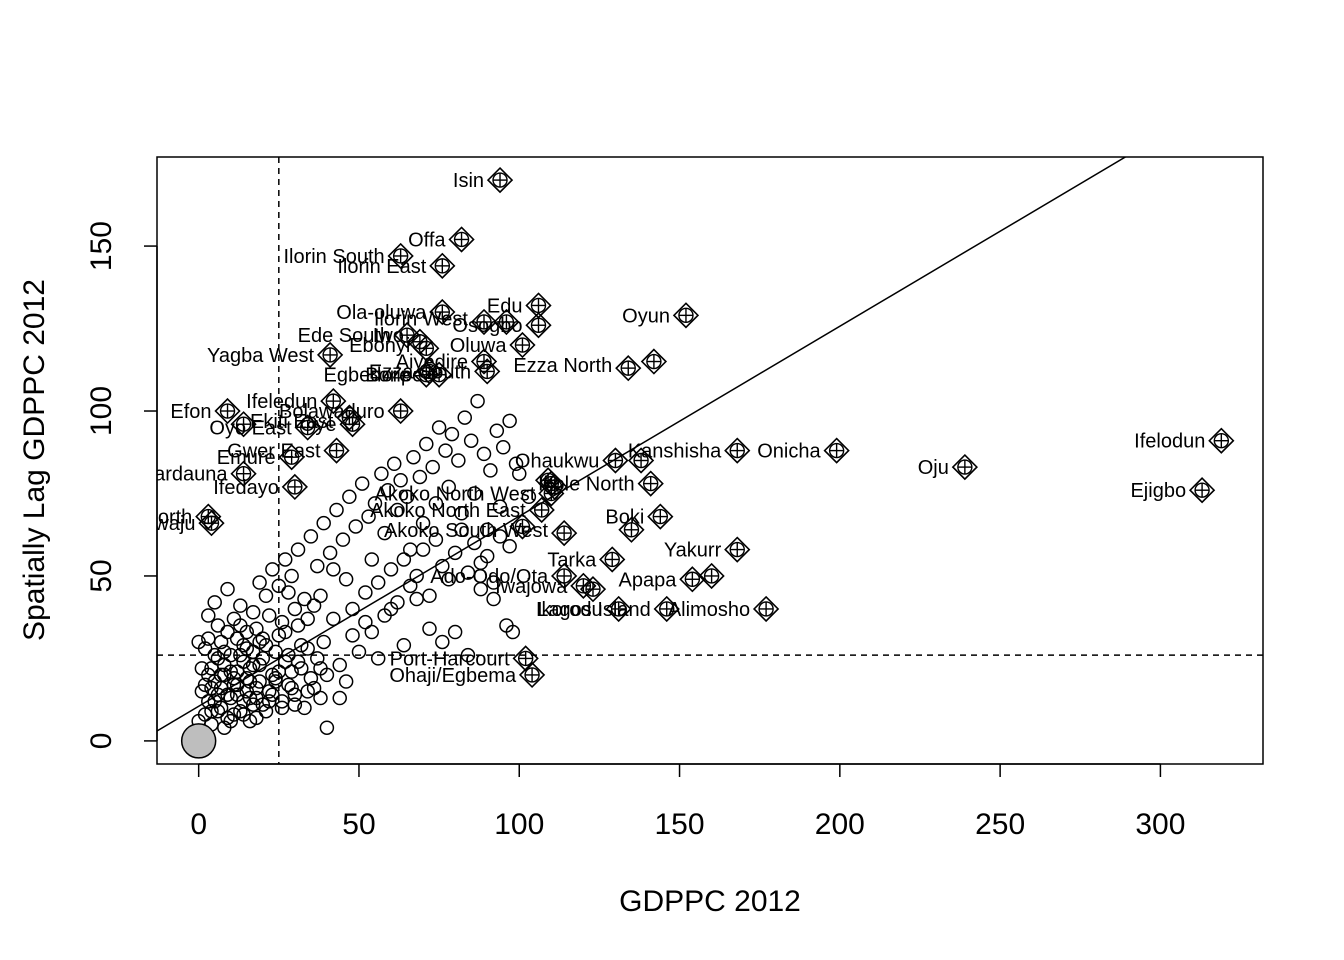  What do you see at coordinates (157, 524) in the screenshot?
I see `point-label: Itesiwaju` at bounding box center [157, 524].